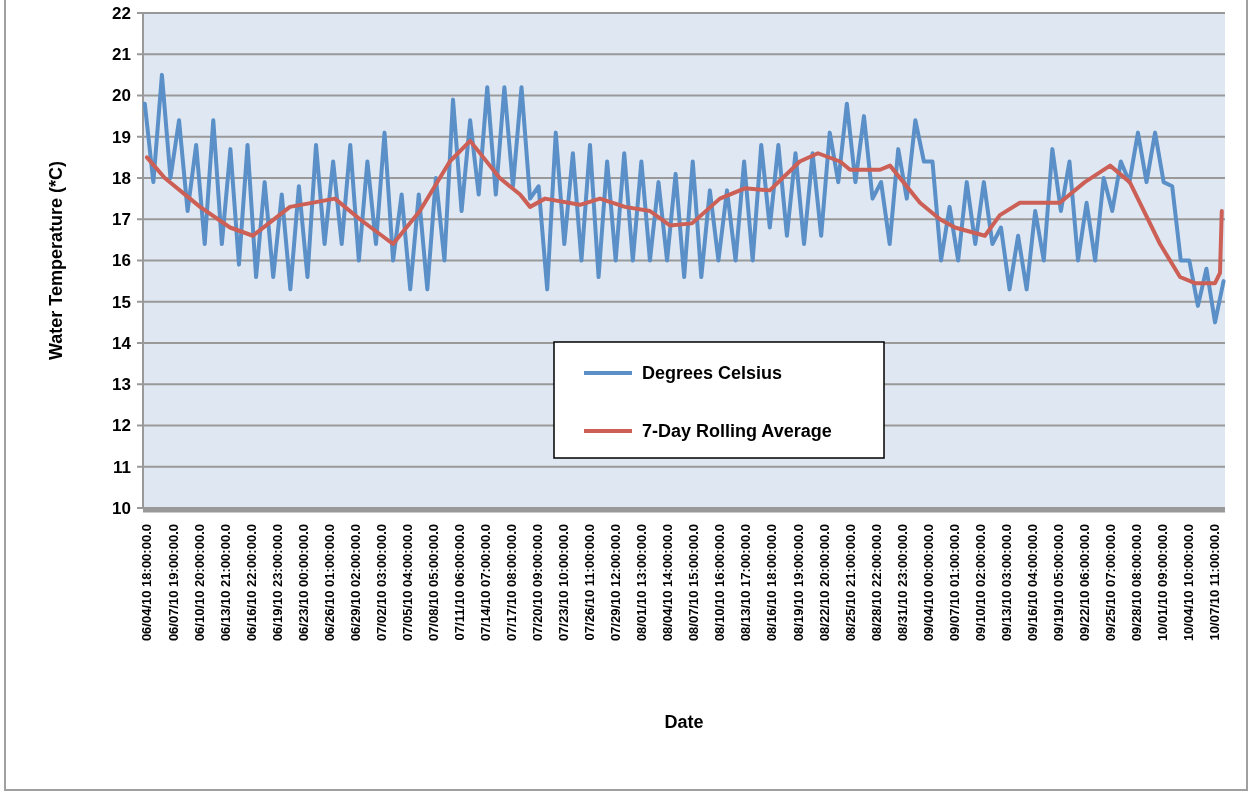 The width and height of the screenshot is (1252, 795). I want to click on x-tick-label: 06/29/10 02:00:00.0, so click(355, 583).